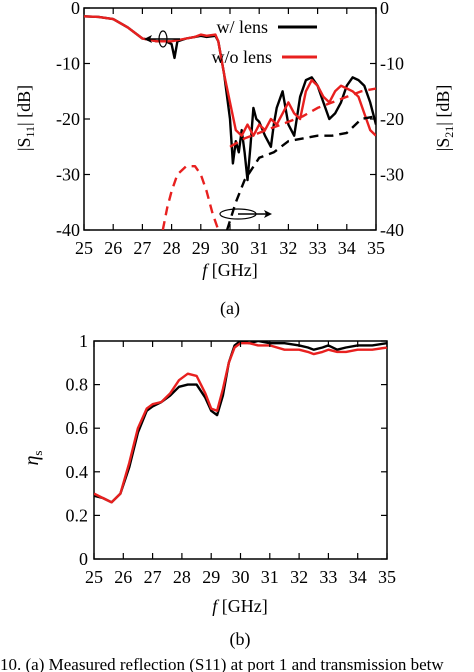  What do you see at coordinates (392, 230) in the screenshot?
I see `panel-a-right-y-tick-label: -40` at bounding box center [392, 230].